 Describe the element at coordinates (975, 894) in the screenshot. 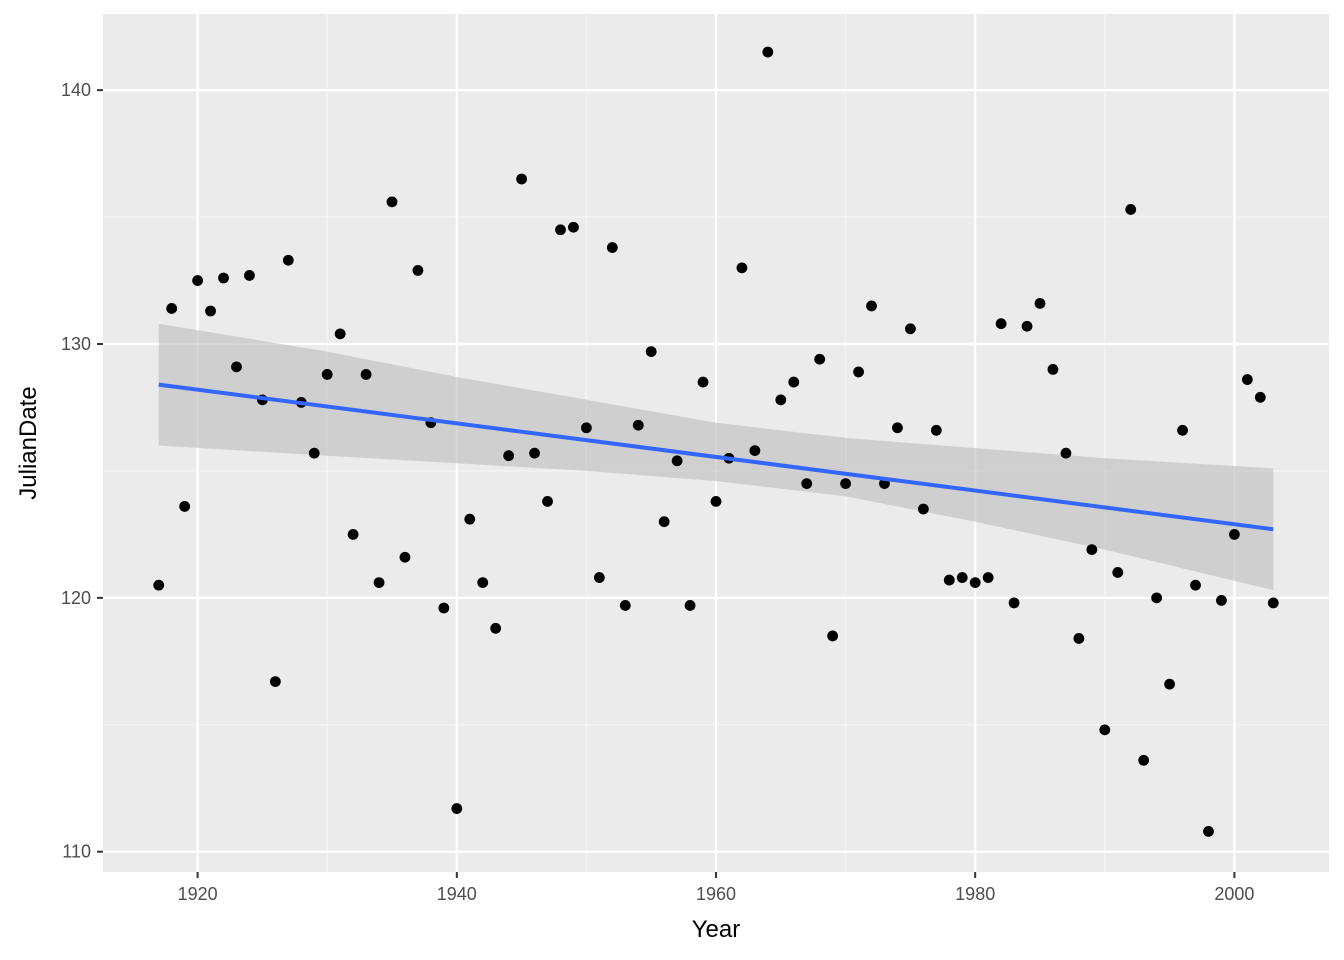

I see `x-tick-label: 1980` at that location.